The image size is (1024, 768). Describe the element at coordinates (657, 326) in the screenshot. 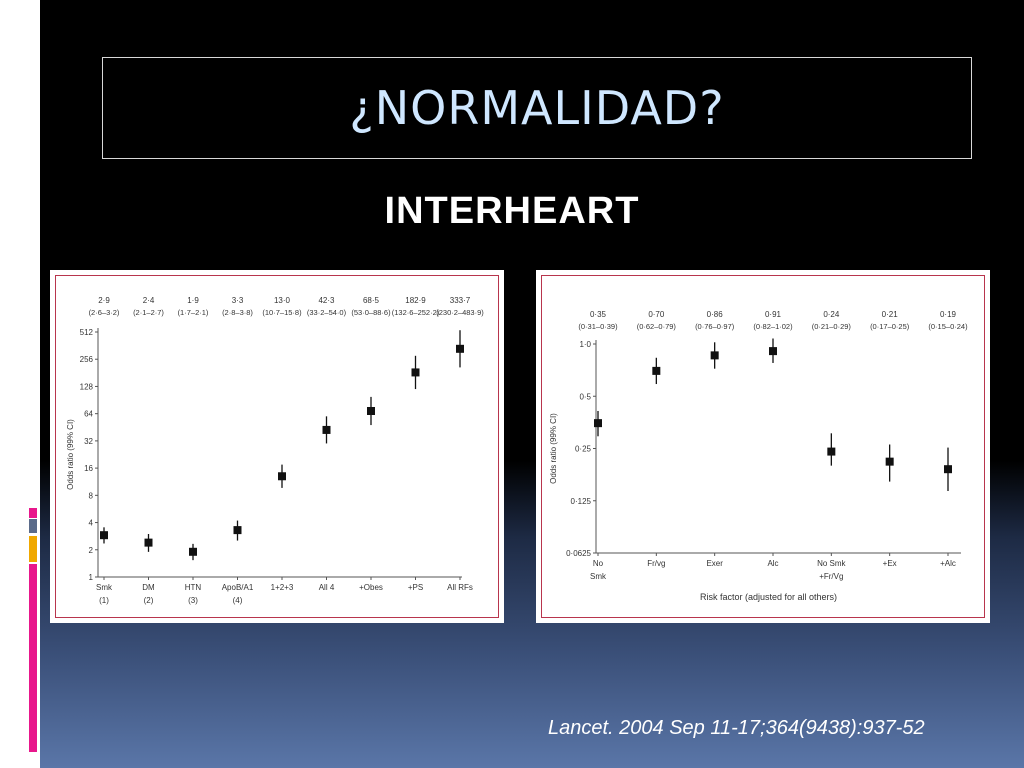

I see `ci-label: (0·62–0·79)` at that location.